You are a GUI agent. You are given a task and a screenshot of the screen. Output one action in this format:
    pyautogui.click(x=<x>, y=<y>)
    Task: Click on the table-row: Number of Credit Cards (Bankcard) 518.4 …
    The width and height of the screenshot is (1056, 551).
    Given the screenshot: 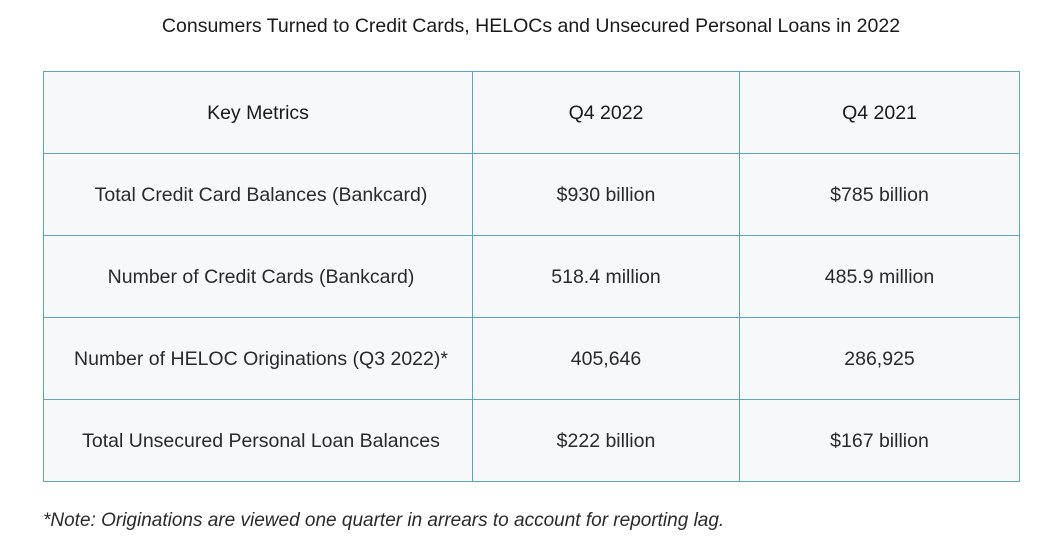 What is the action you would take?
    pyautogui.click(x=531, y=276)
    